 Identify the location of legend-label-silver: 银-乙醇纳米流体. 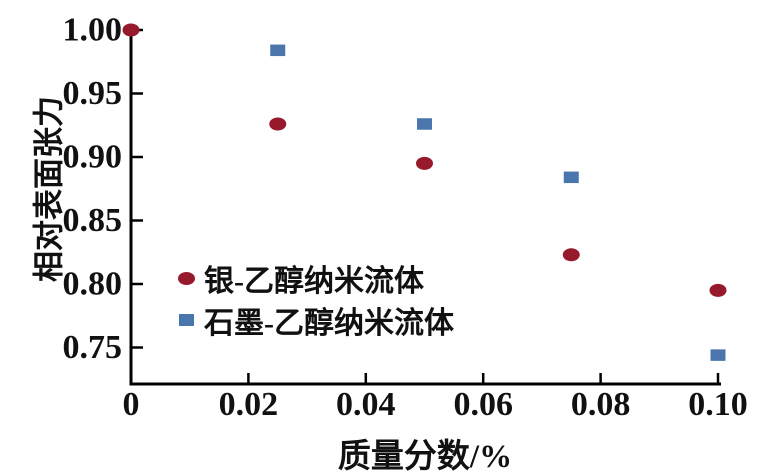
(314, 281).